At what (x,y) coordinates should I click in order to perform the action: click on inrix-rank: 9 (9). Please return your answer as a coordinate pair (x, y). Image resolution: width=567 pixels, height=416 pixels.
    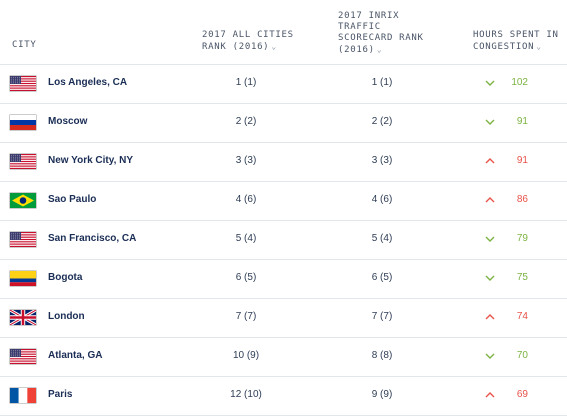
    Looking at the image, I should click on (382, 394).